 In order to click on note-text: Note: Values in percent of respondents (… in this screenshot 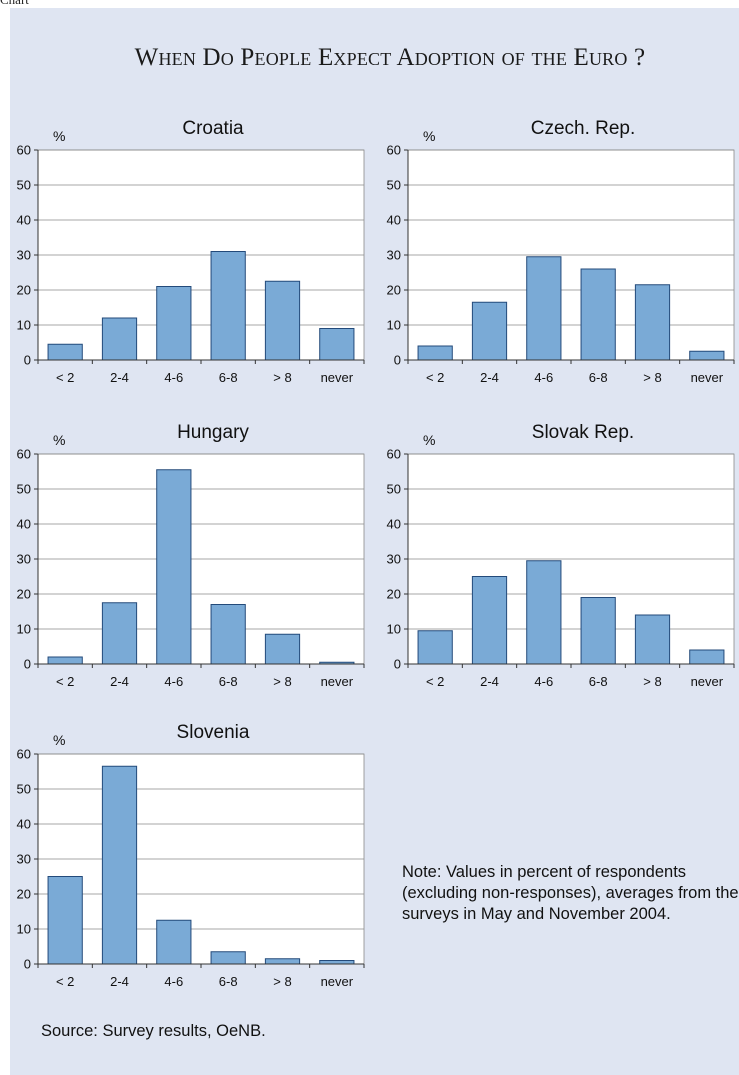, I will do `click(570, 893)`.